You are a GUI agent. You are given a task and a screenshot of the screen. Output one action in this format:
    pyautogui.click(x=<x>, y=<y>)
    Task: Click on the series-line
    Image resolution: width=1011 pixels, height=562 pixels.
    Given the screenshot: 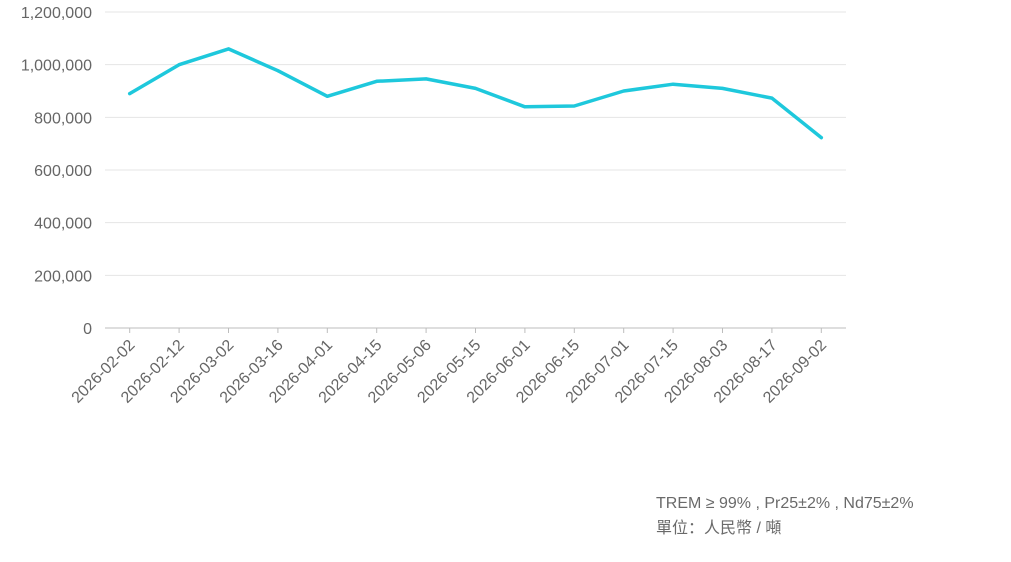 What is the action you would take?
    pyautogui.click(x=475, y=93)
    